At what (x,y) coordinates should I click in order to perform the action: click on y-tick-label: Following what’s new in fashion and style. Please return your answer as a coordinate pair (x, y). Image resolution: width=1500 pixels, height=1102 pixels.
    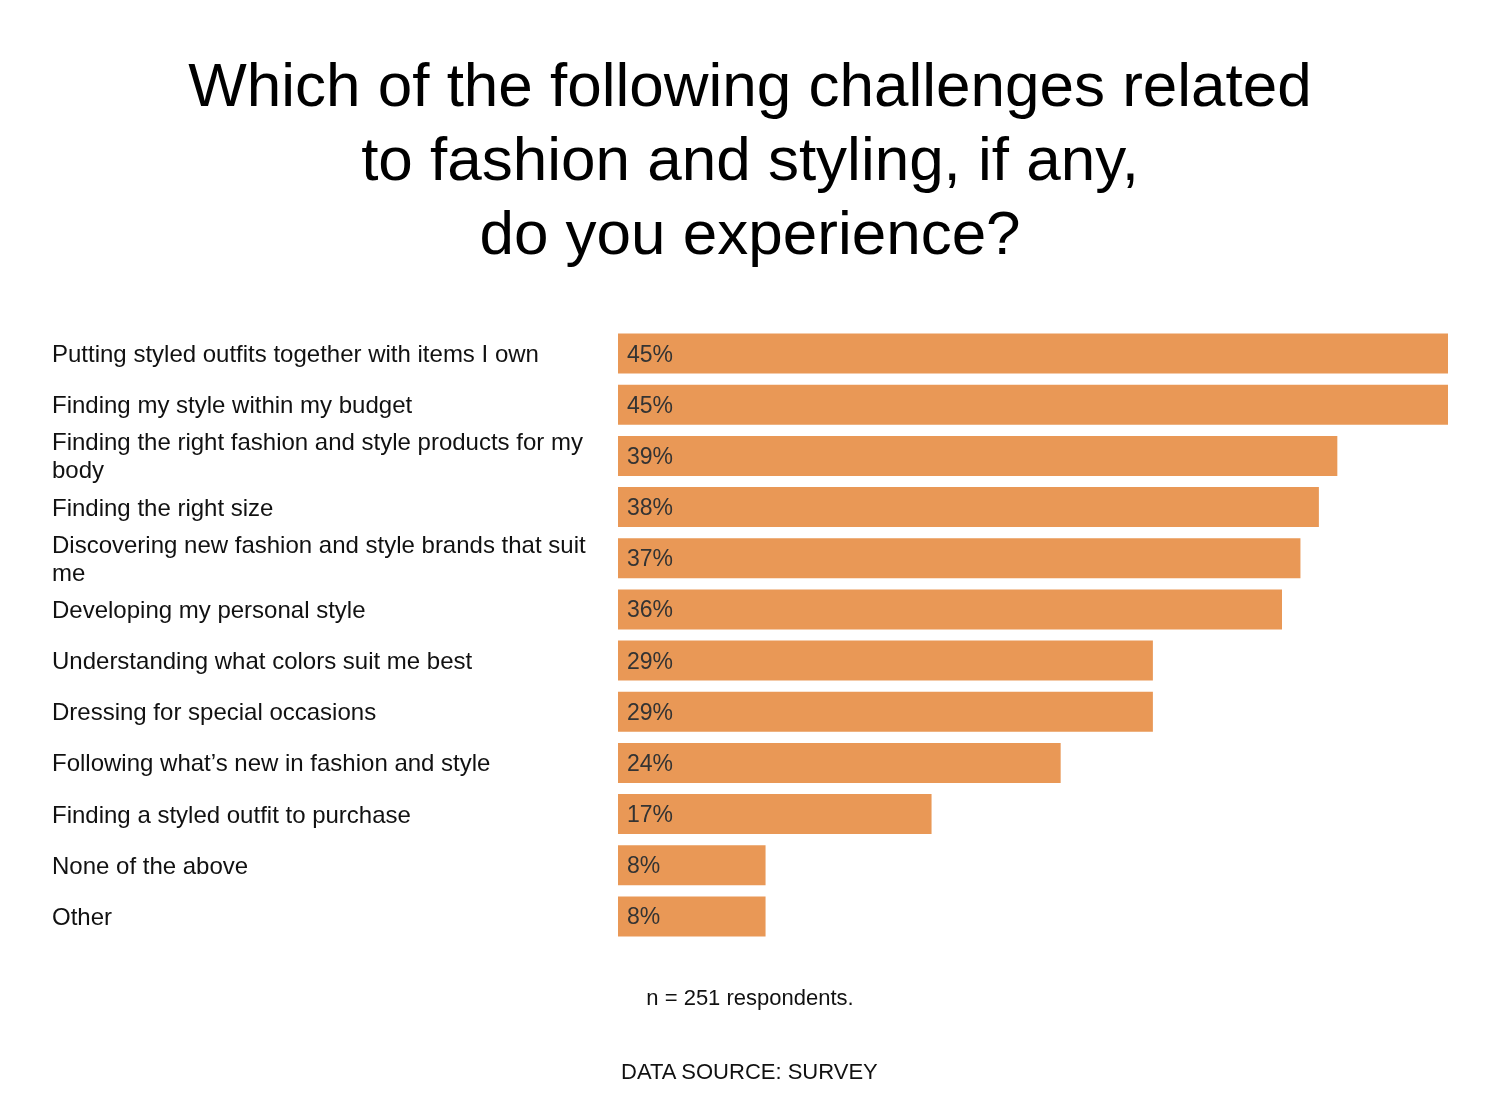
    Looking at the image, I should click on (271, 763).